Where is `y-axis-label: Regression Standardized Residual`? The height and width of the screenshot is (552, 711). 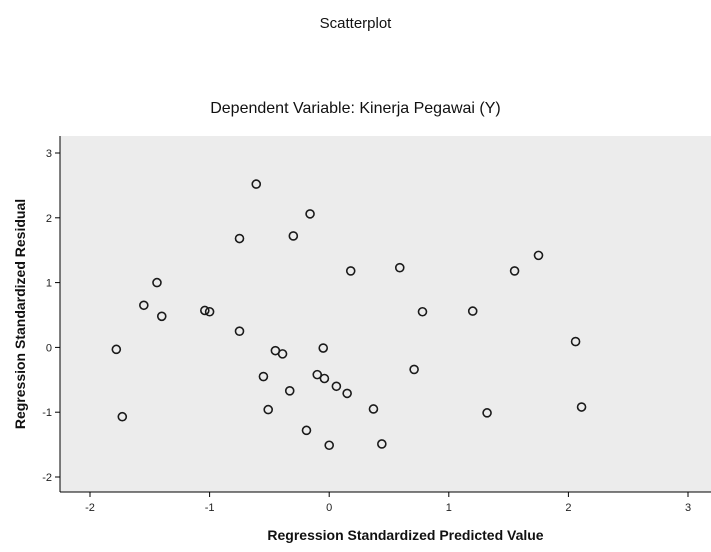
y-axis-label: Regression Standardized Residual is located at coordinates (20, 314).